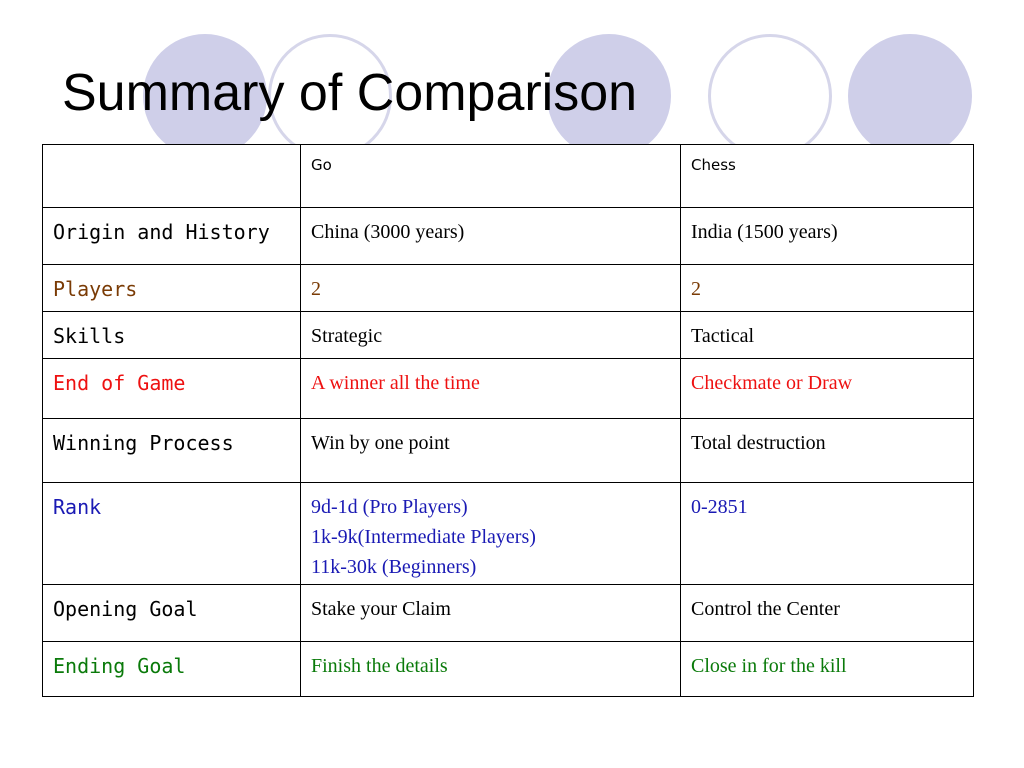 The height and width of the screenshot is (768, 1024). Describe the element at coordinates (381, 609) in the screenshot. I see `cell-text: Stake your Claim` at that location.